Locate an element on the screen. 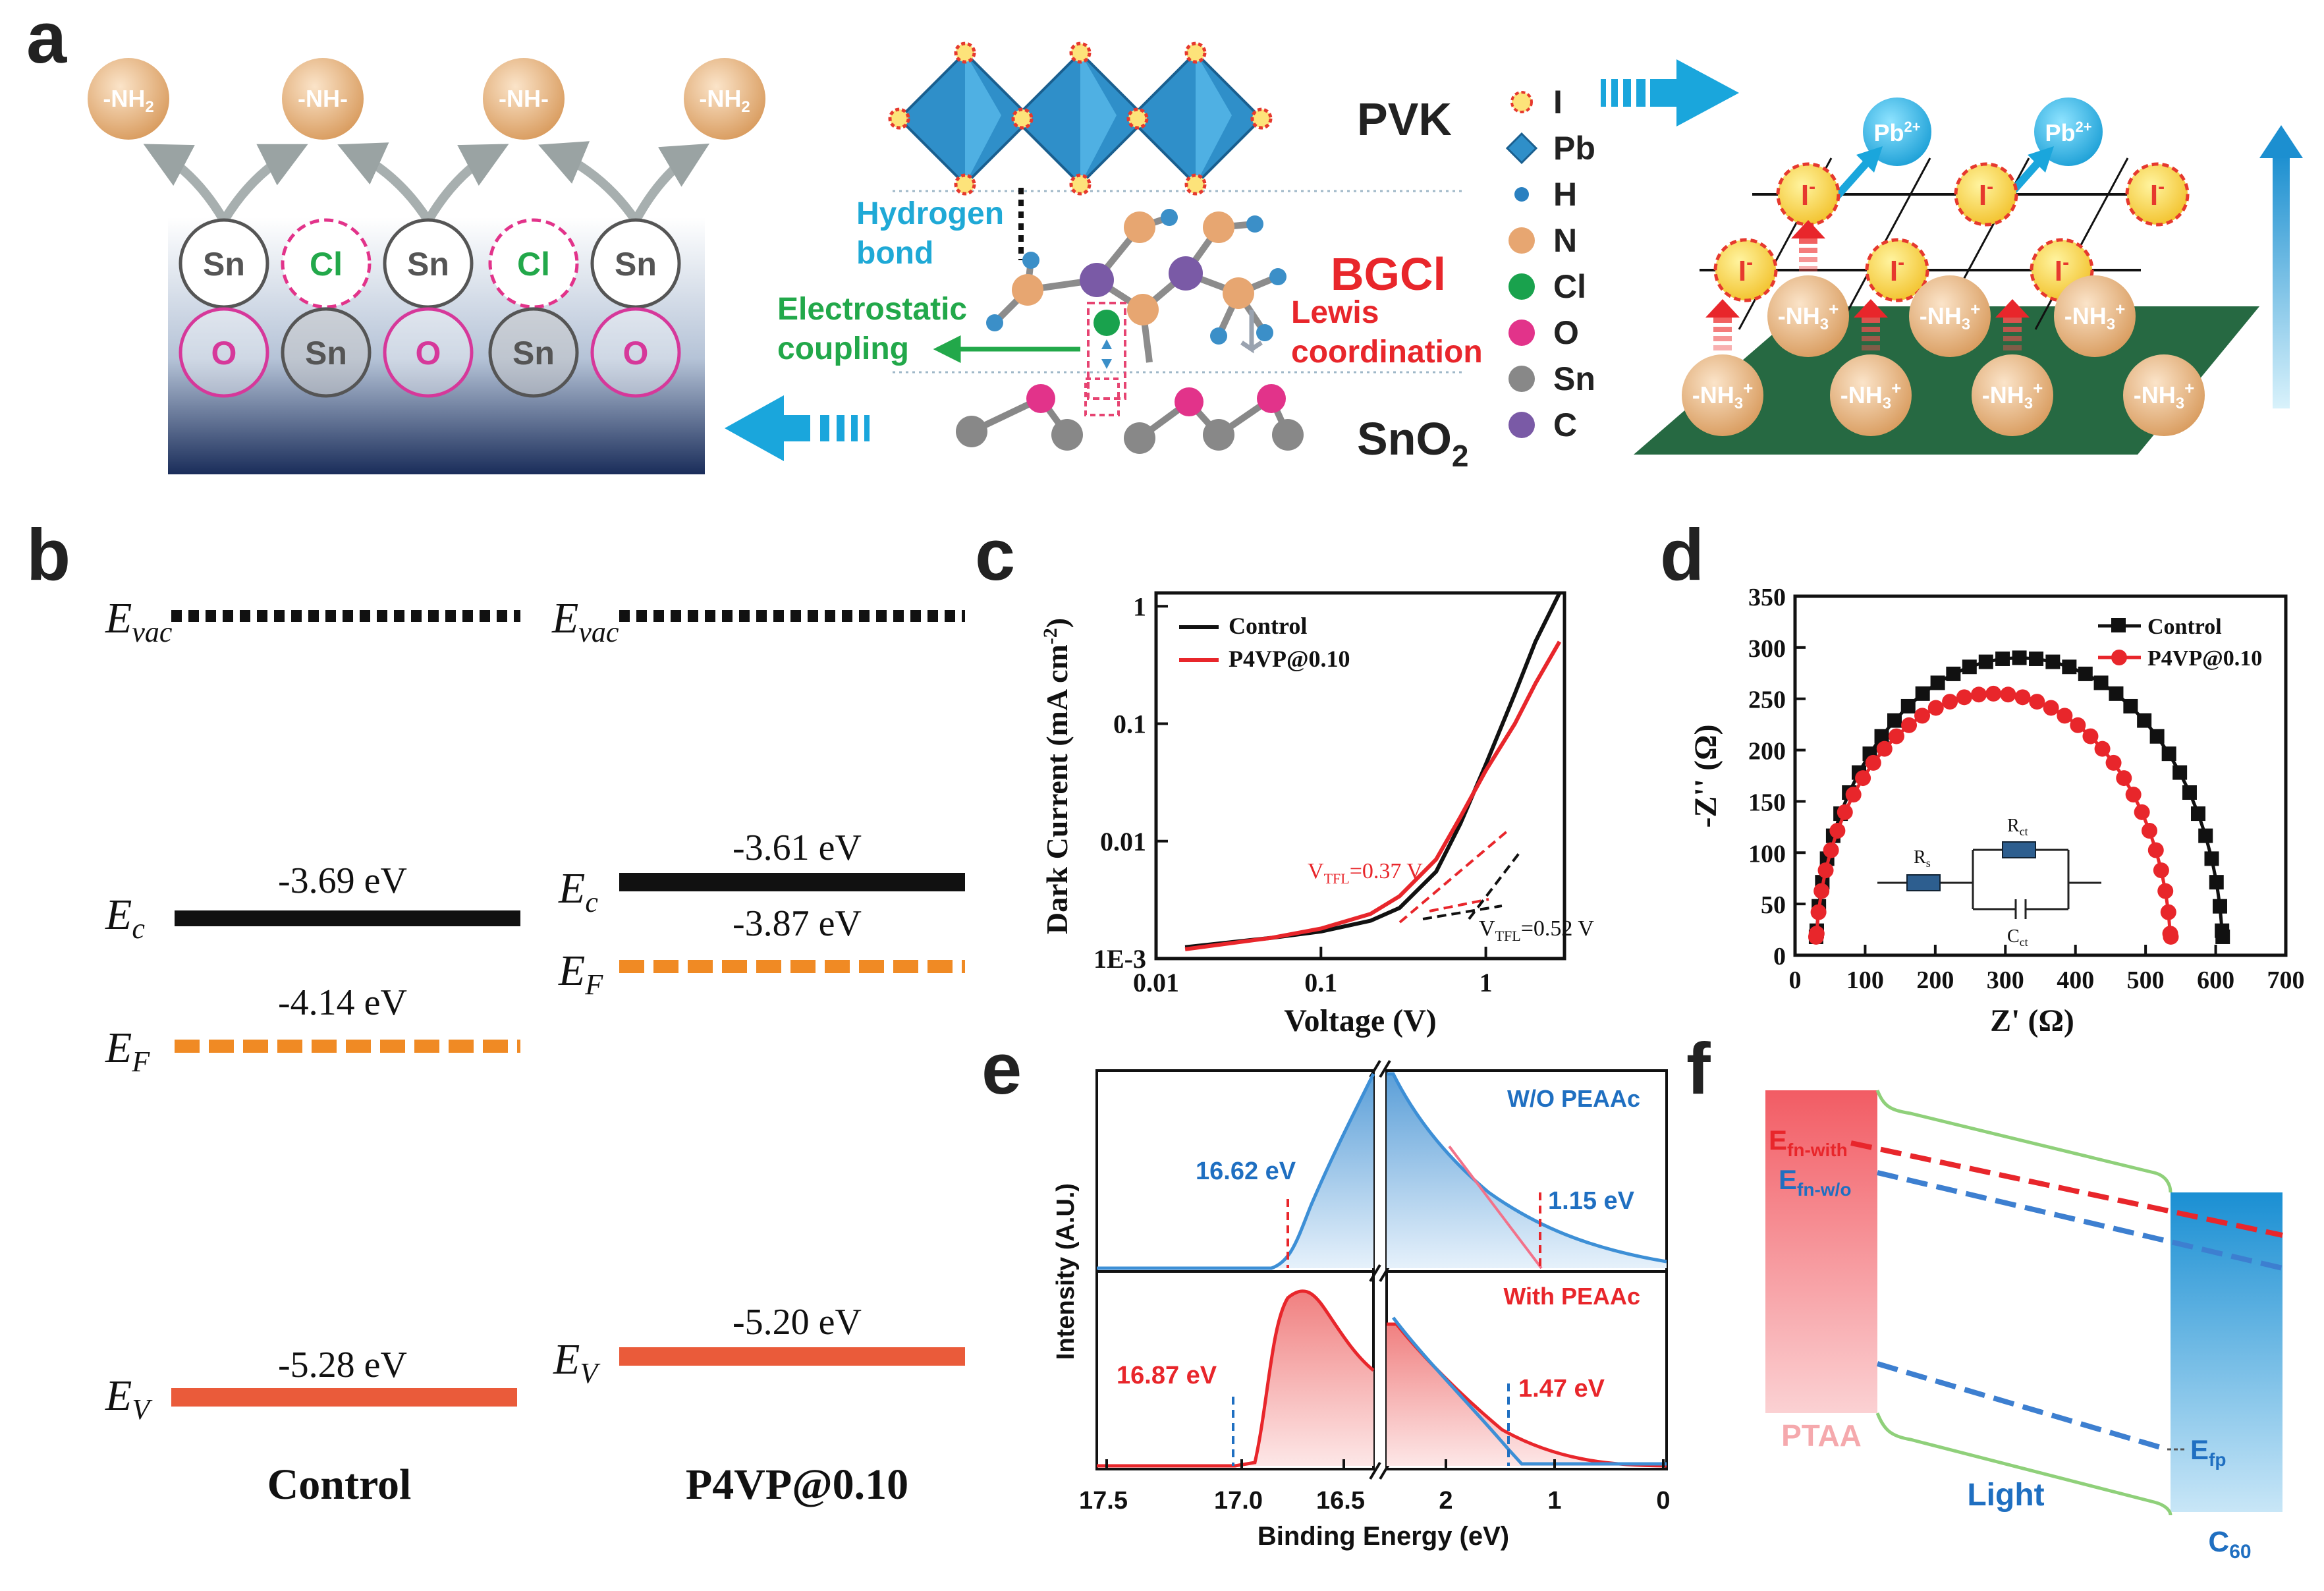  ec-level-p4vp is located at coordinates (792, 882).